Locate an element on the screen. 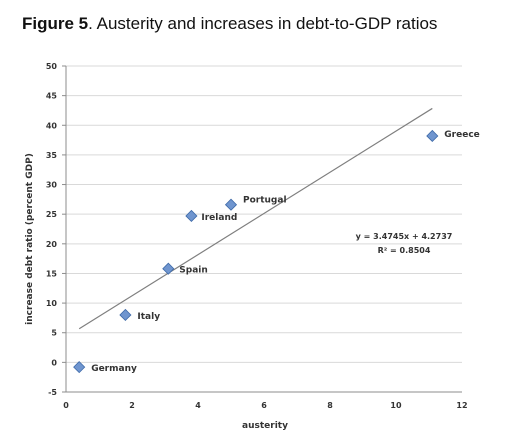 The width and height of the screenshot is (525, 444). data-point-portugal is located at coordinates (231, 204).